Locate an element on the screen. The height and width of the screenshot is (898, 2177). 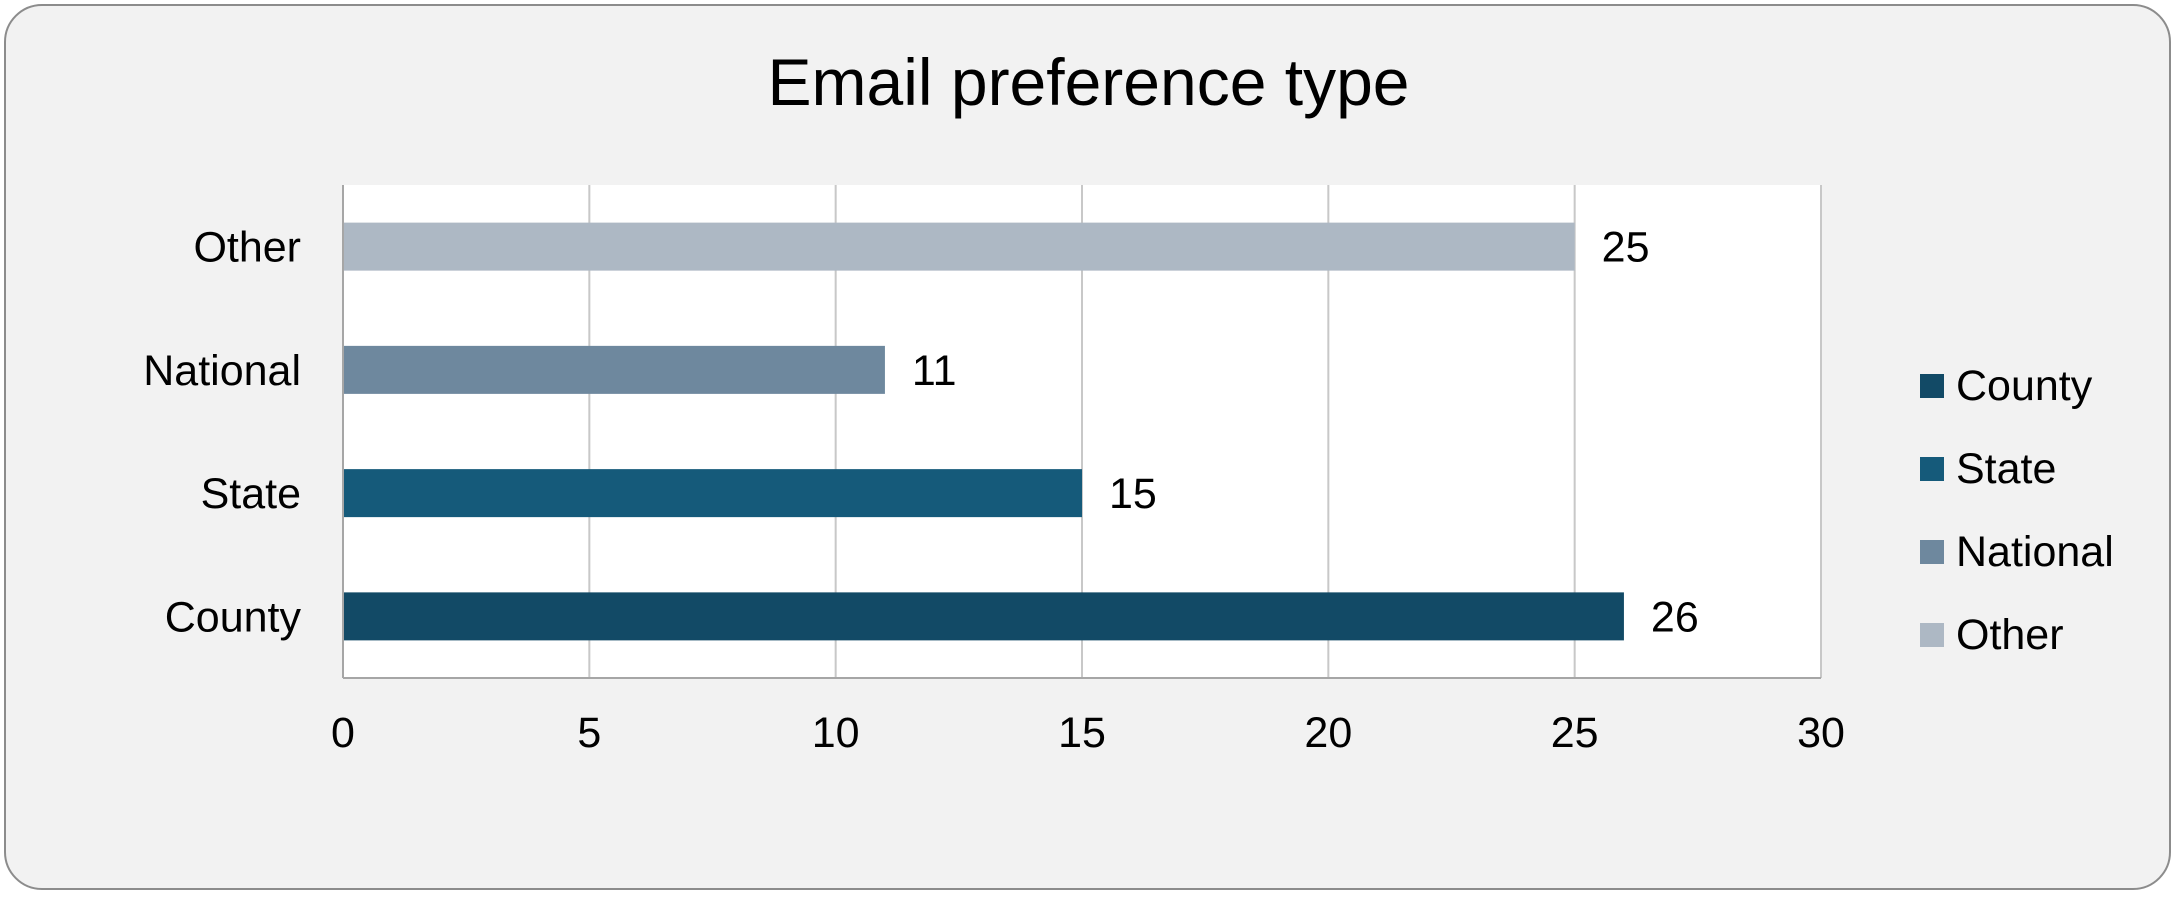
data-label-state: 15 is located at coordinates (1133, 494).